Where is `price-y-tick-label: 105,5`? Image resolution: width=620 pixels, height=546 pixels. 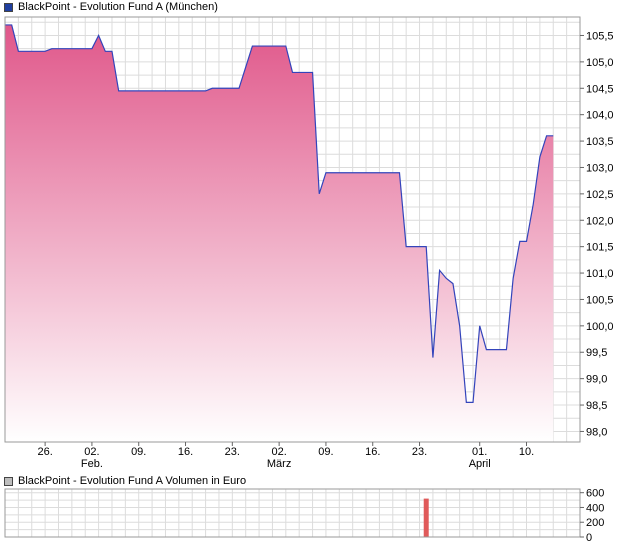
price-y-tick-label: 105,5 is located at coordinates (600, 36).